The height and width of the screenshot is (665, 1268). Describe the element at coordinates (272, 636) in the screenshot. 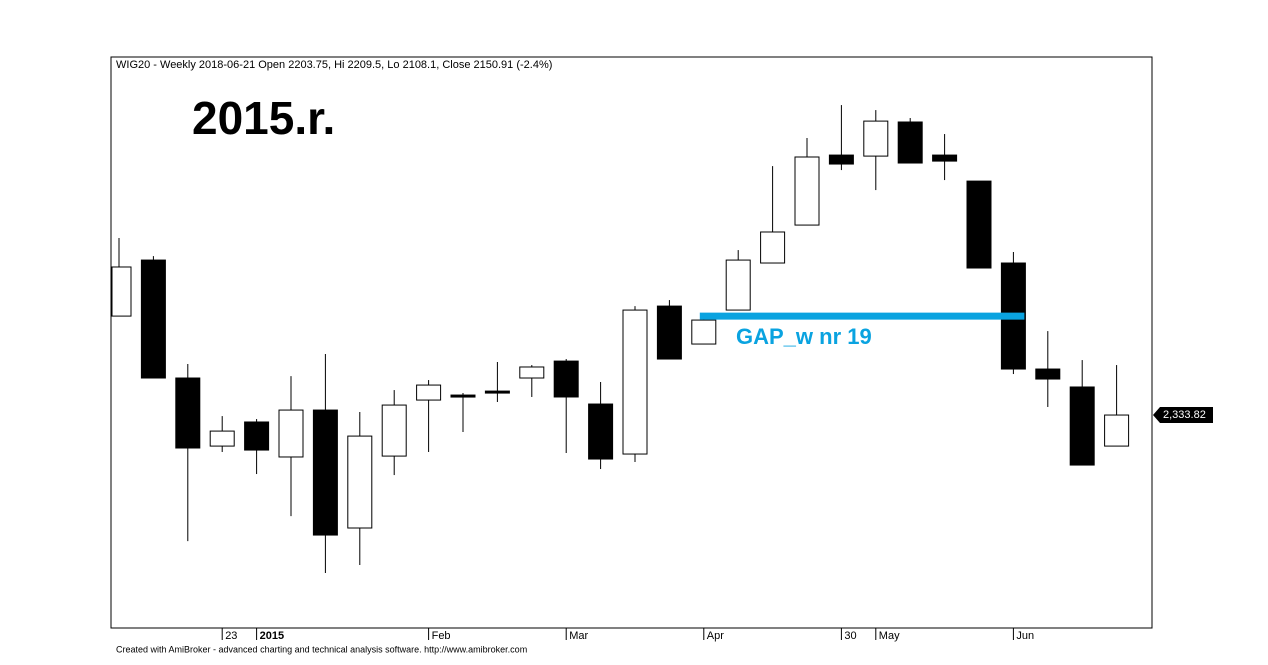

I see `x-tick-label: 2015` at that location.